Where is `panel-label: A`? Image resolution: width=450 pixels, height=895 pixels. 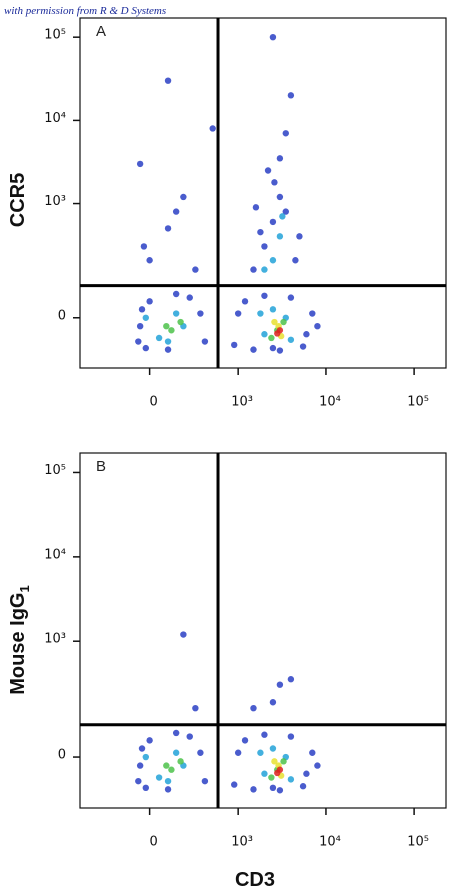 panel-label: A is located at coordinates (101, 31).